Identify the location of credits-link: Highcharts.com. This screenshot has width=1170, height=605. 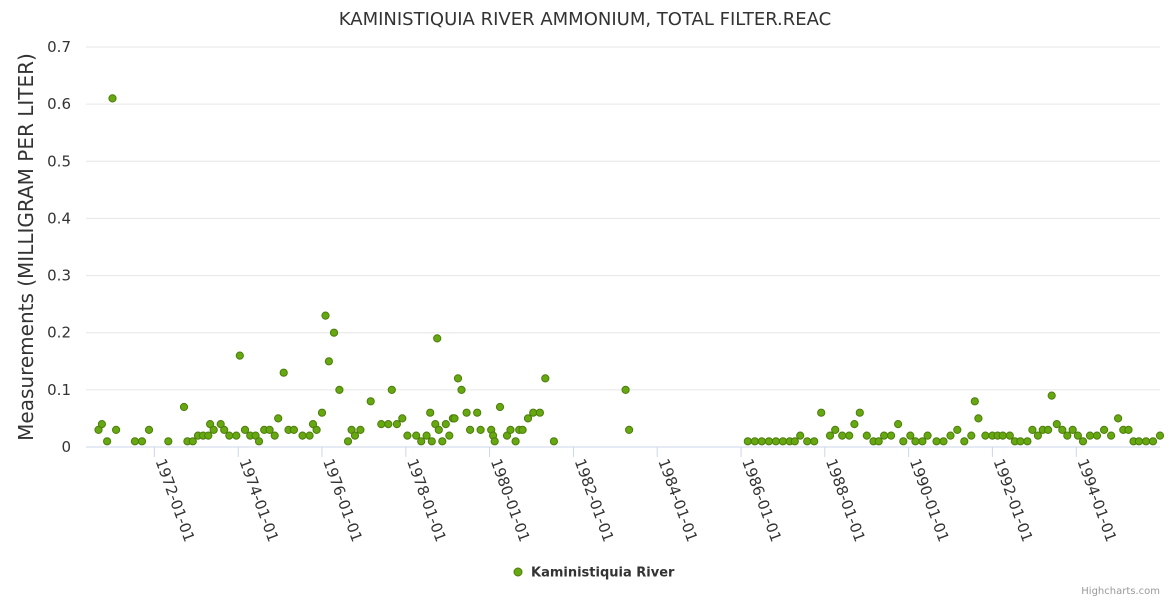
(1120, 591).